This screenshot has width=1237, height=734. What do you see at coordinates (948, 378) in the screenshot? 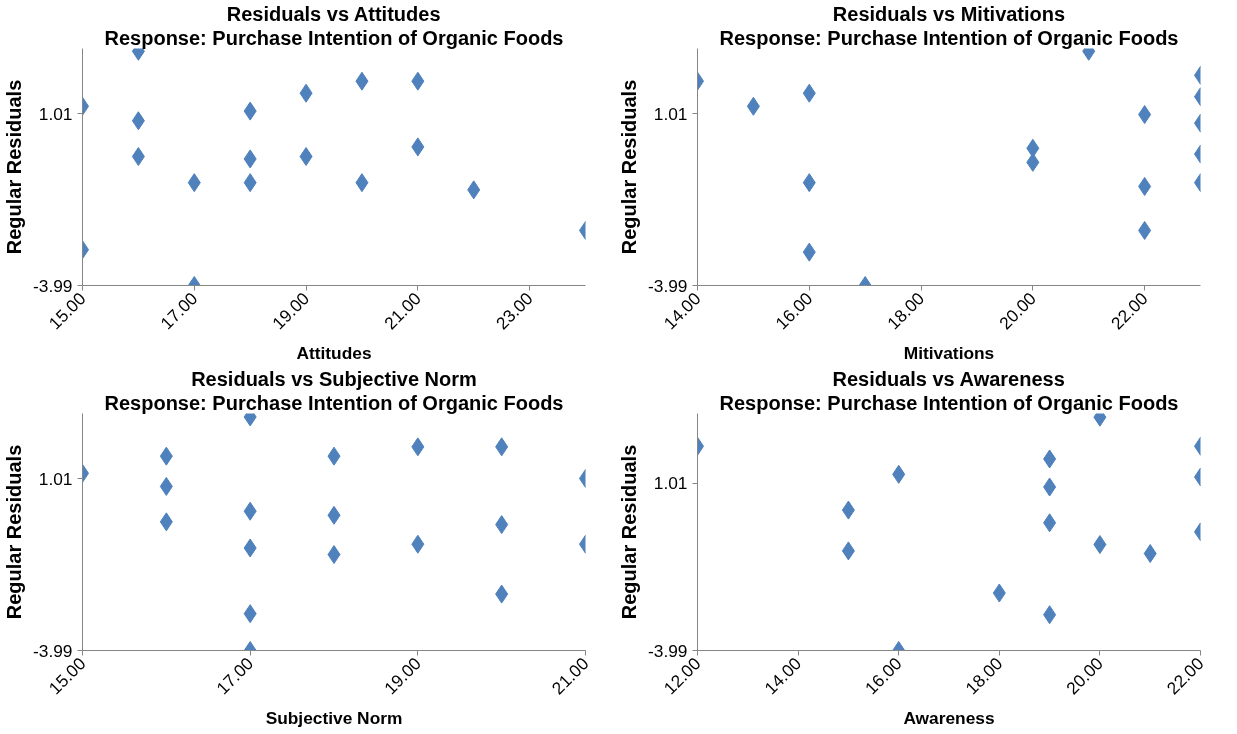
I see `chart-title: Residuals vs Awareness` at bounding box center [948, 378].